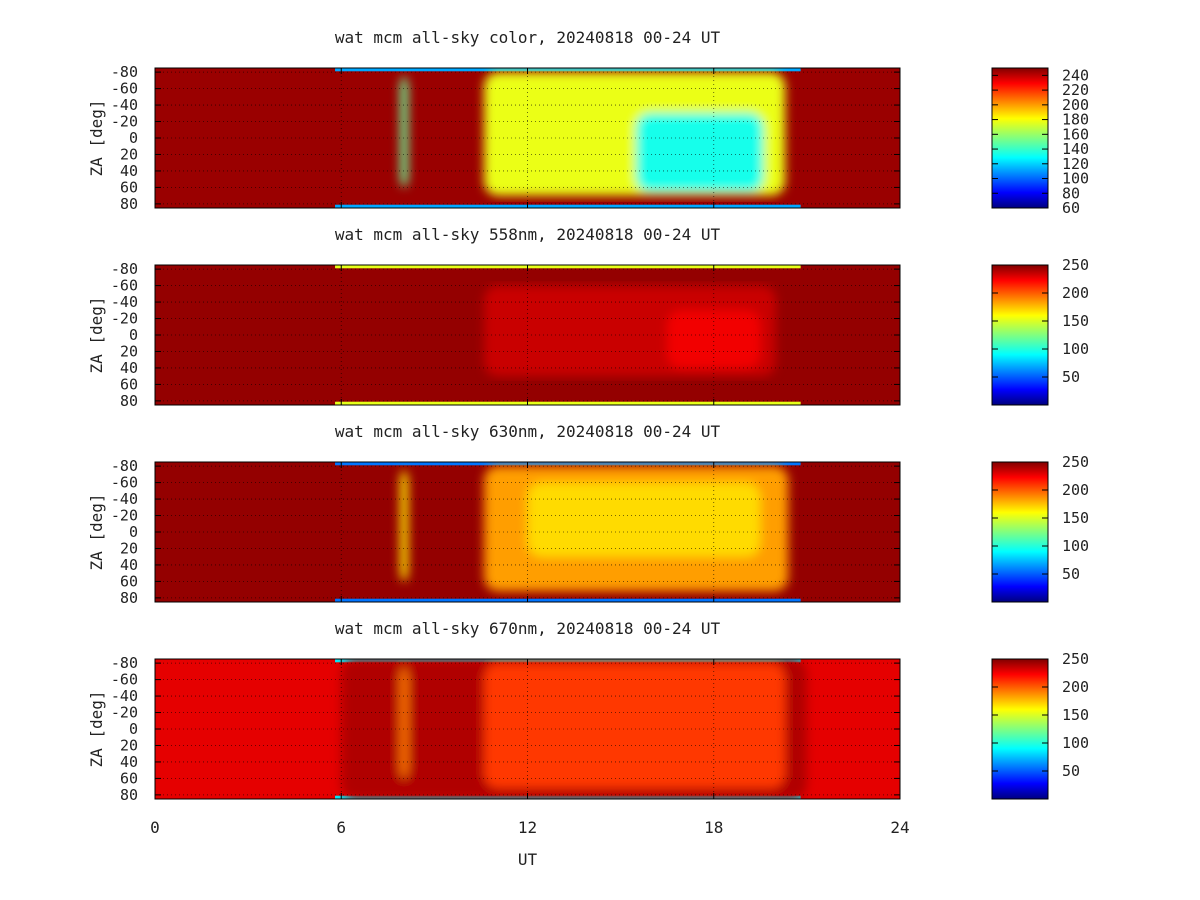 The width and height of the screenshot is (1200, 900). What do you see at coordinates (1075, 149) in the screenshot?
I see `colorbar-tick-label: 140` at bounding box center [1075, 149].